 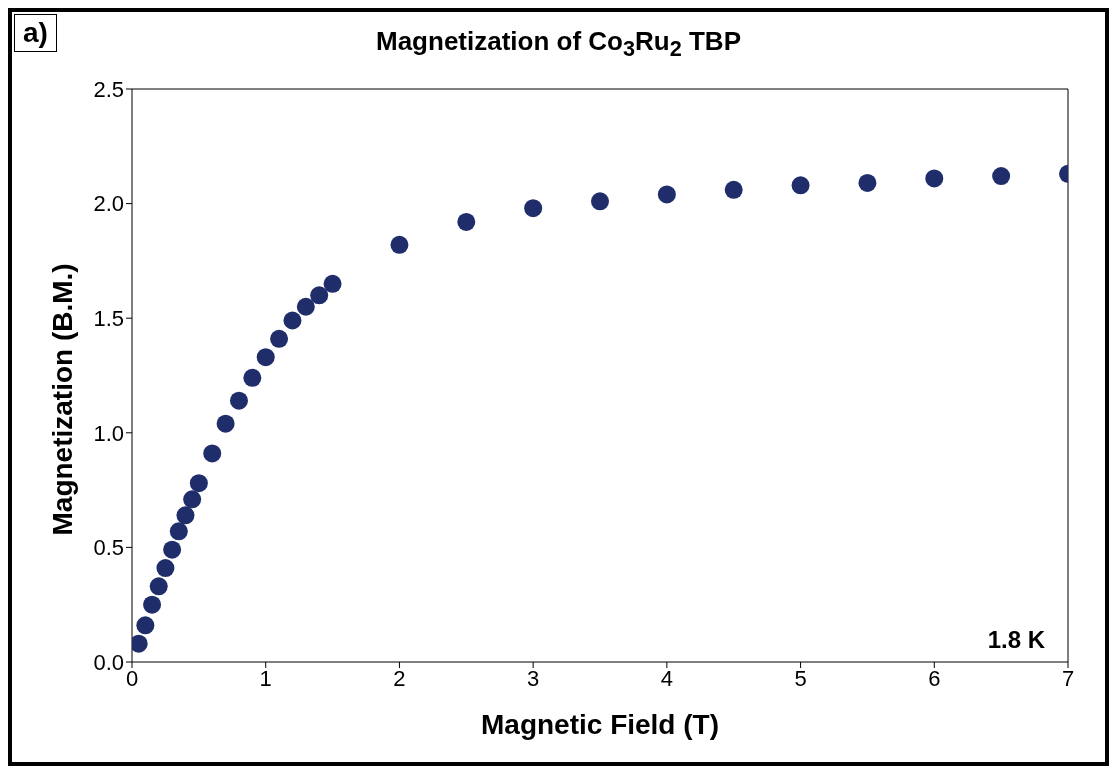 I want to click on annotation: 1.8 K, so click(x=1016, y=640).